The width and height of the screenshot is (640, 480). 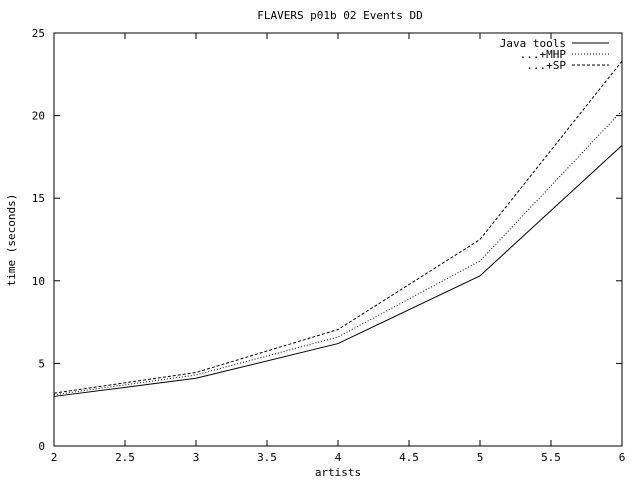 What do you see at coordinates (546, 65) in the screenshot?
I see `legend-label: ...+SP` at bounding box center [546, 65].